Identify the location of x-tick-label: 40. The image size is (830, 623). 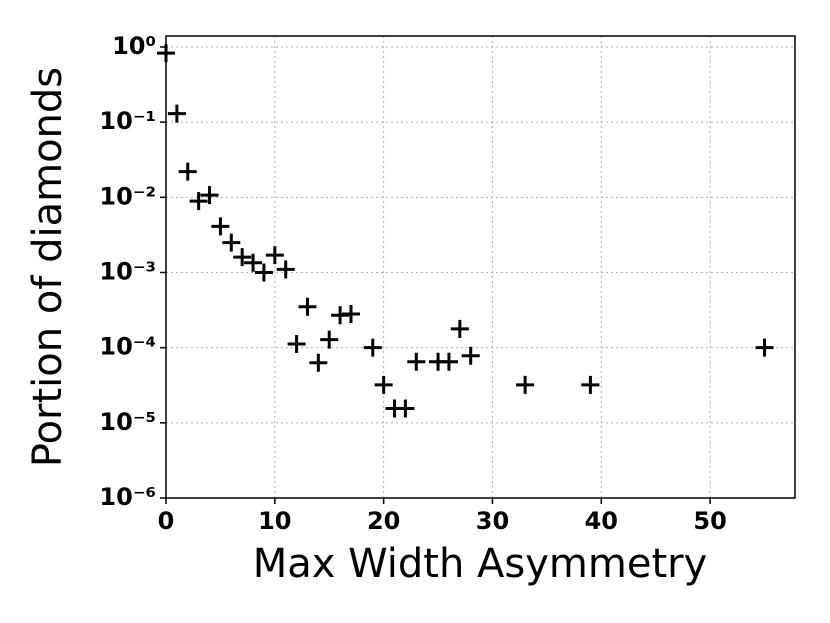
(601, 521).